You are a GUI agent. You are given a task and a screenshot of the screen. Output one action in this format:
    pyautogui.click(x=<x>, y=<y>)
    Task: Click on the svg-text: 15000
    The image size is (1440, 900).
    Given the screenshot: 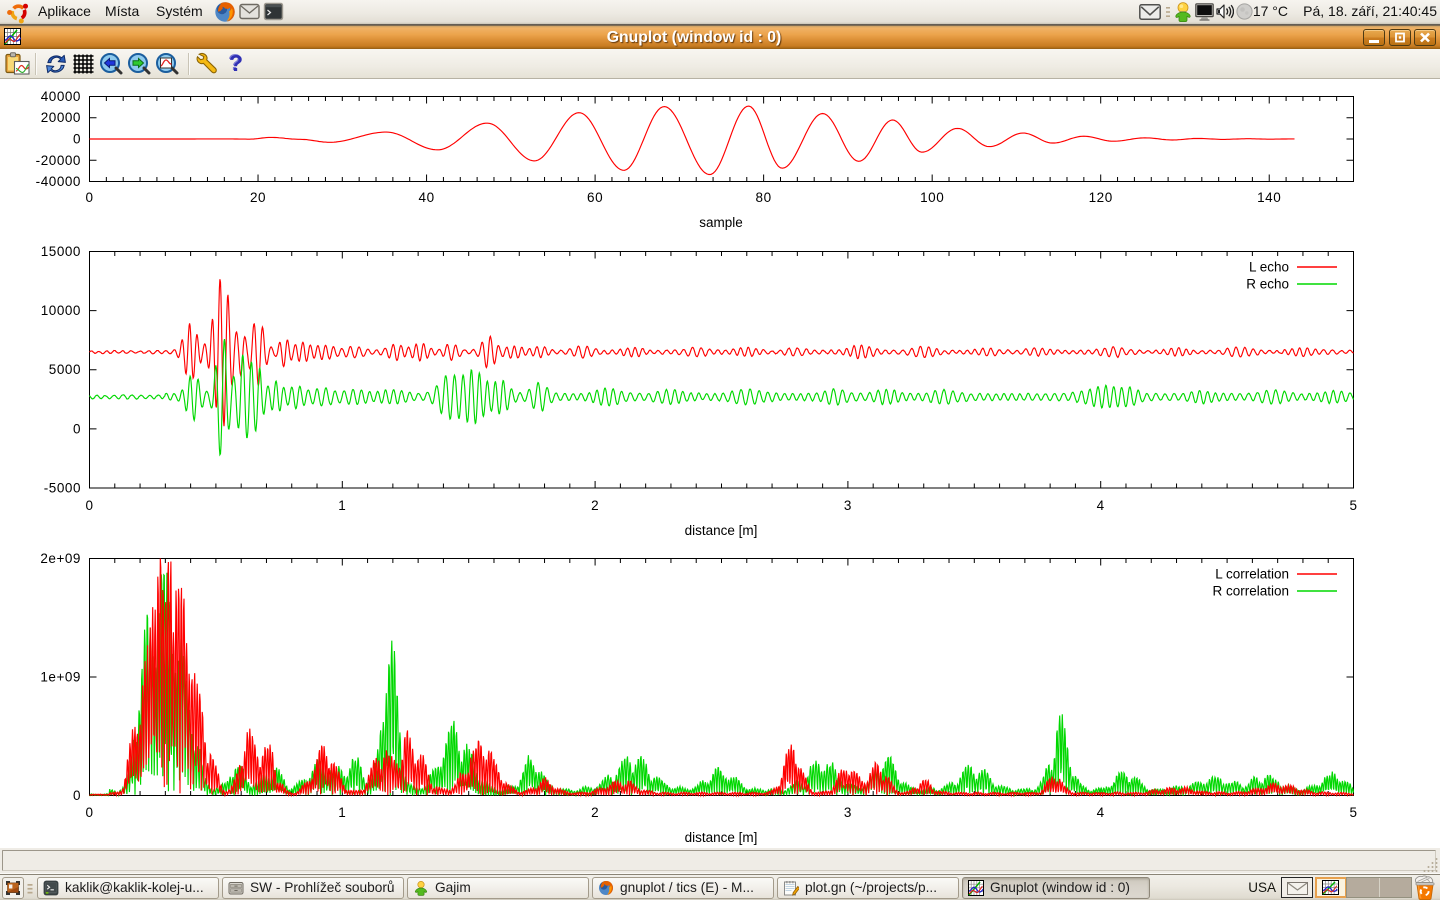 What is the action you would take?
    pyautogui.click(x=61, y=251)
    